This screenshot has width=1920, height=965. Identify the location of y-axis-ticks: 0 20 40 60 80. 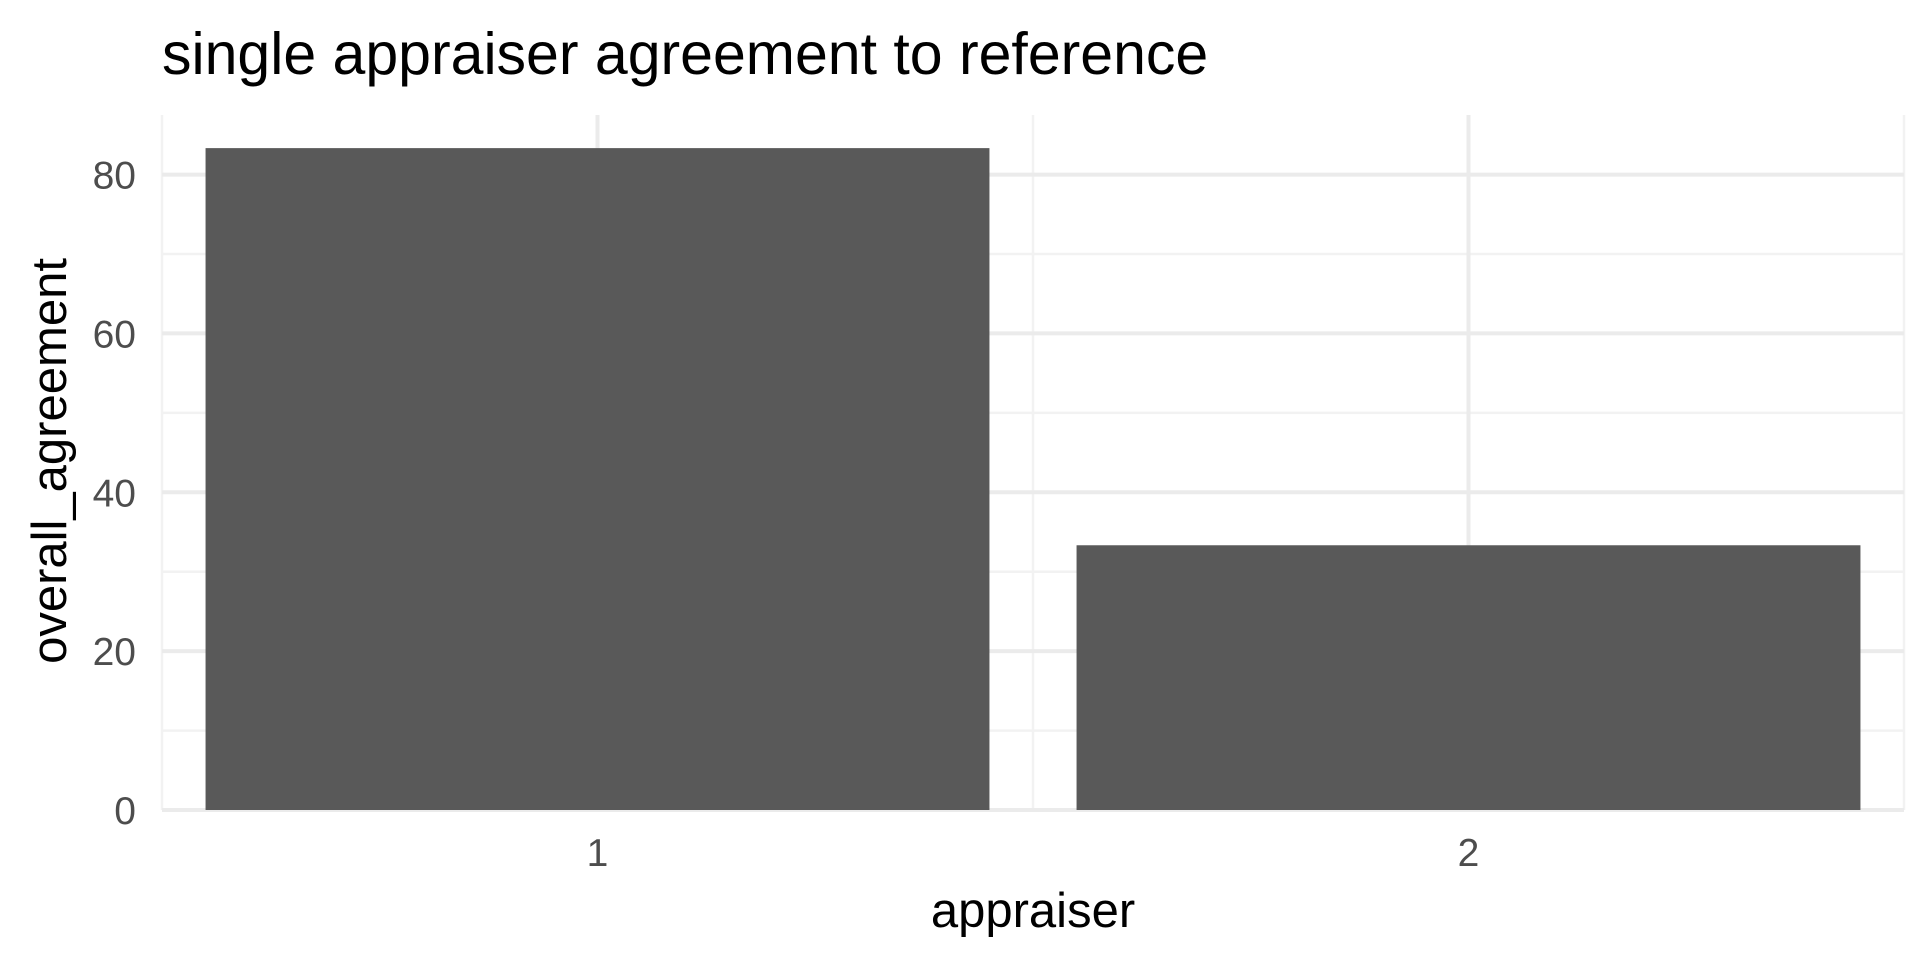
(114, 494).